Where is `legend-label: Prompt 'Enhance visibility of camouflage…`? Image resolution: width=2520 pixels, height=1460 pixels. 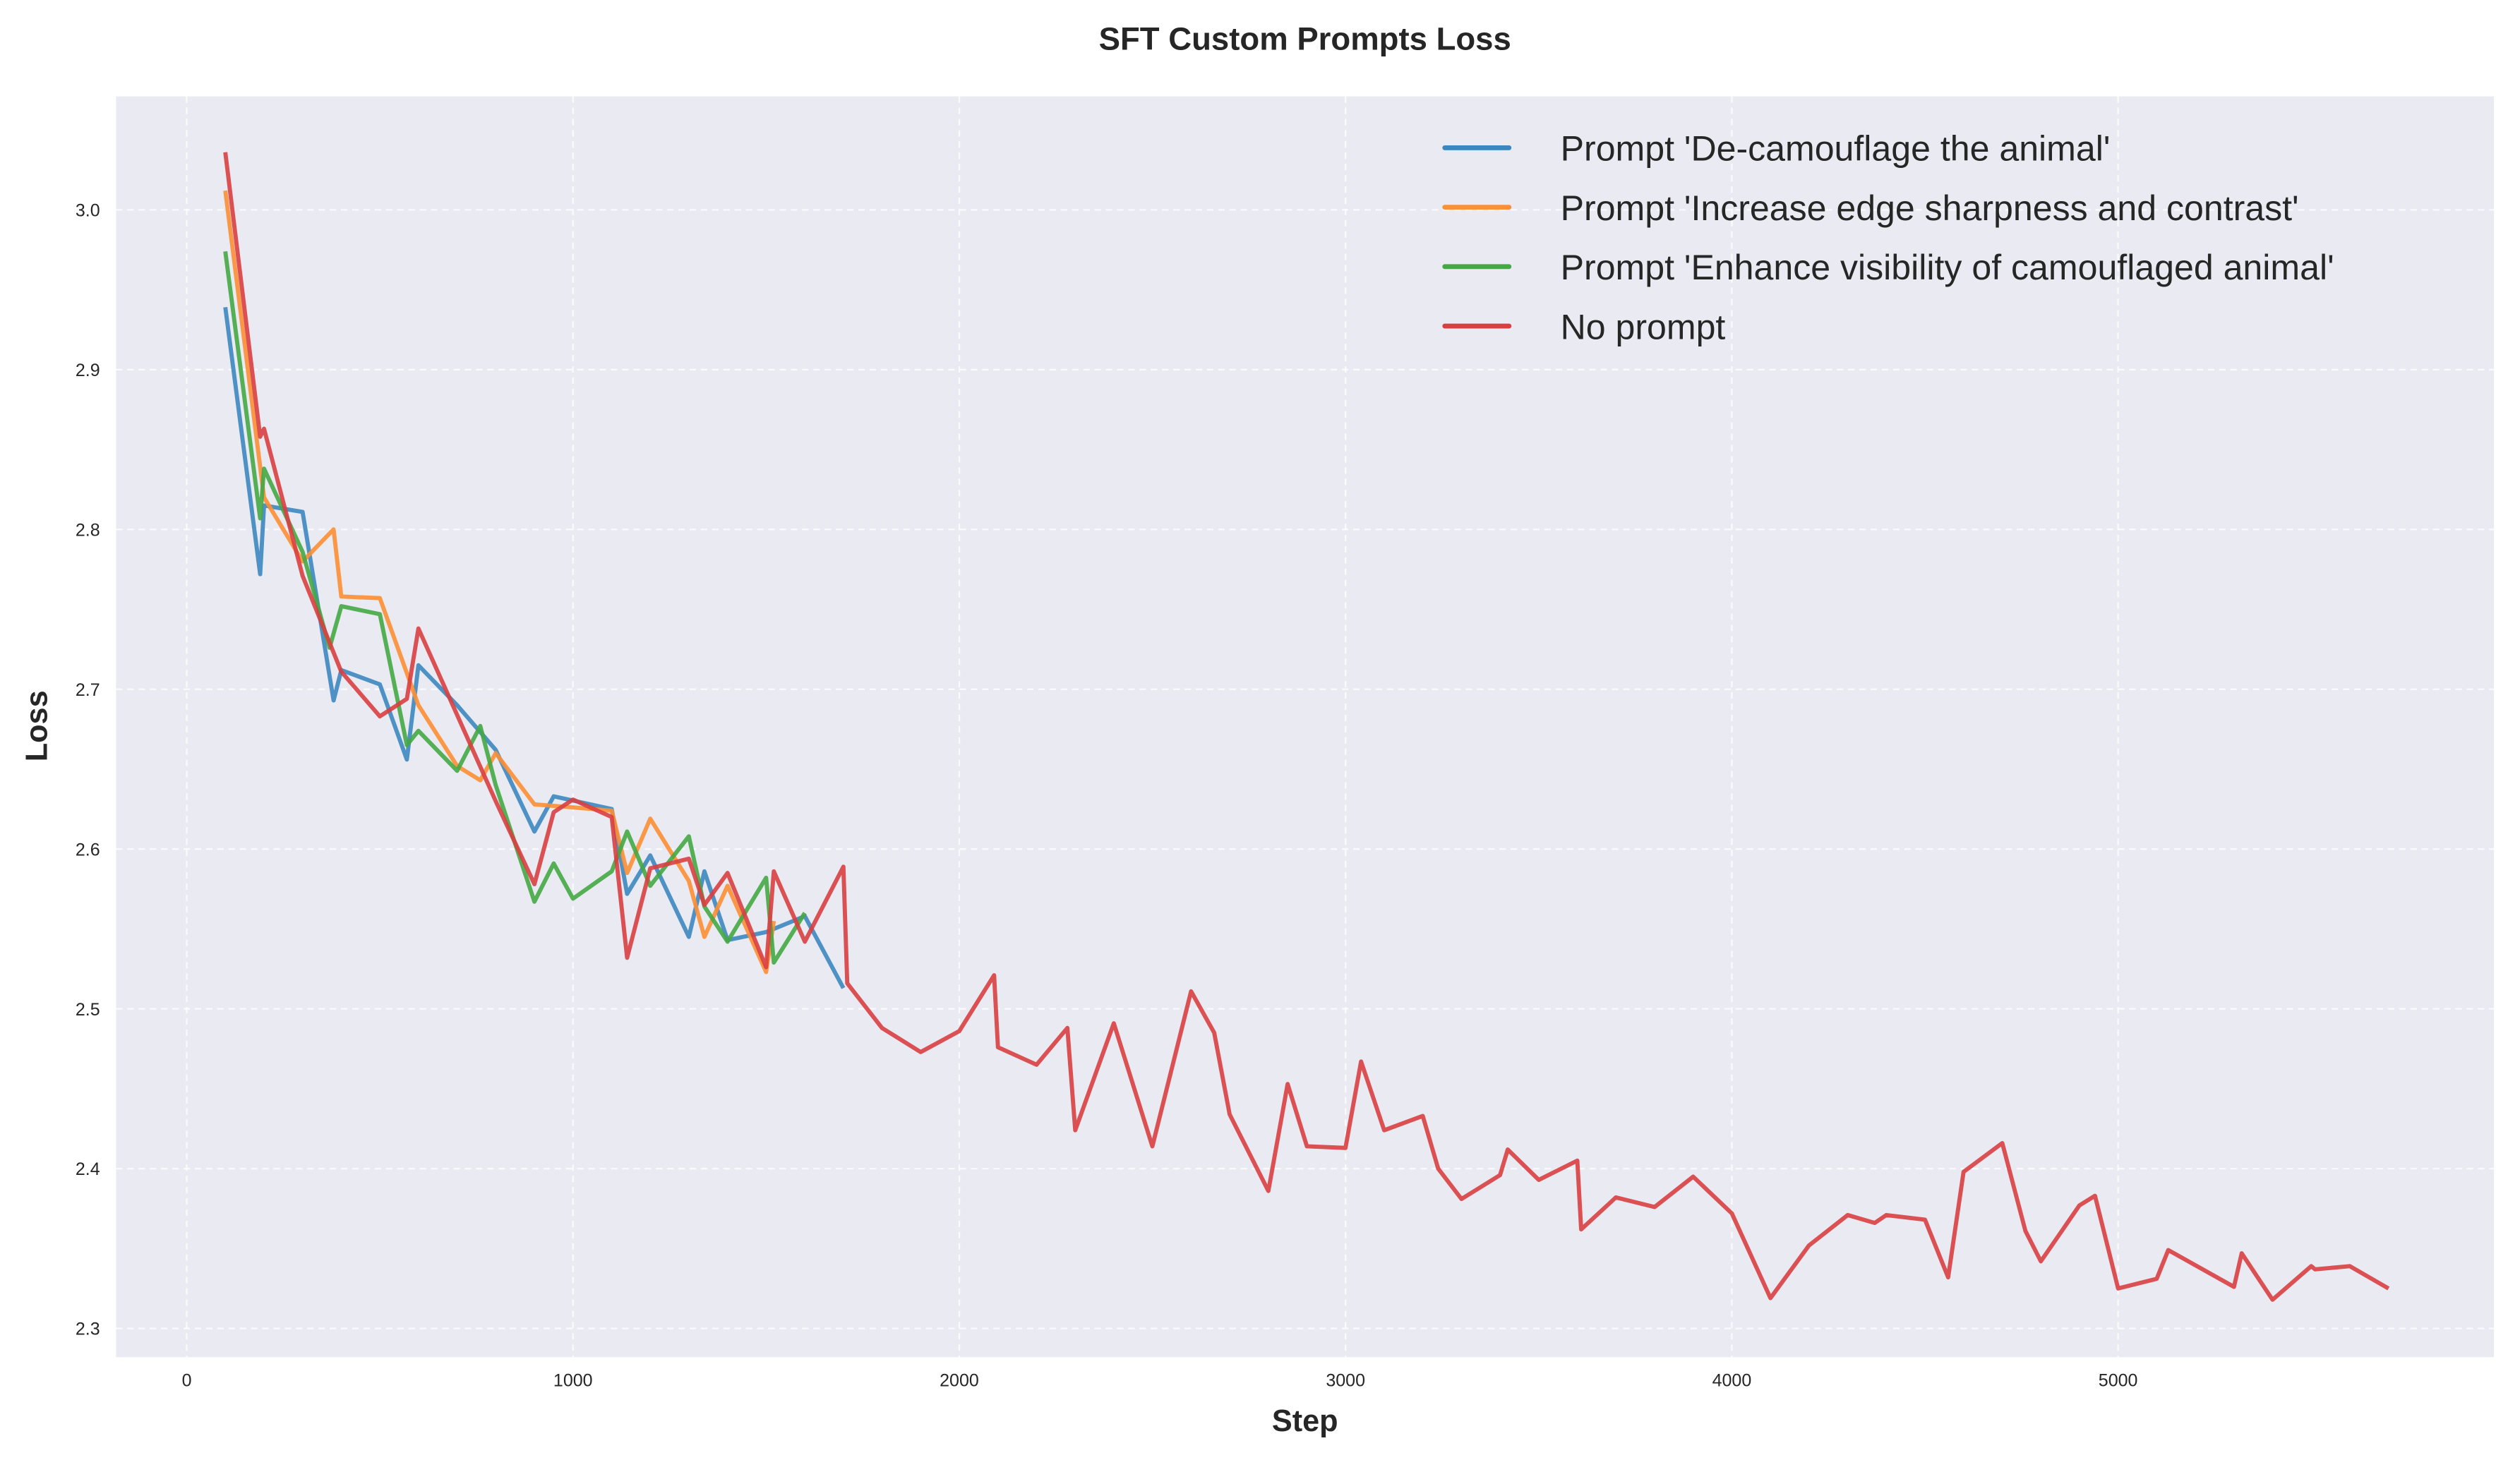
legend-label: Prompt 'Enhance visibility of camouflage… is located at coordinates (1948, 268).